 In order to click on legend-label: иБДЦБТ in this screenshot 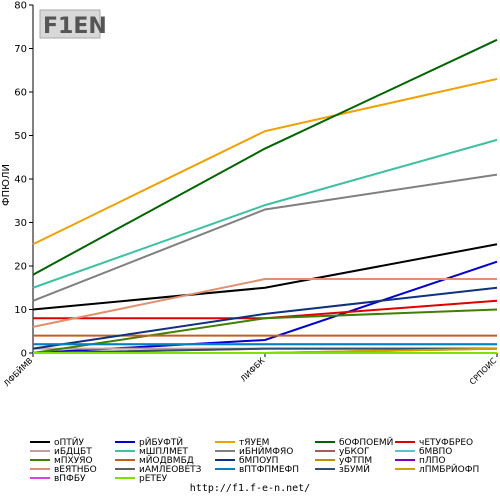, I will do `click(73, 452)`.